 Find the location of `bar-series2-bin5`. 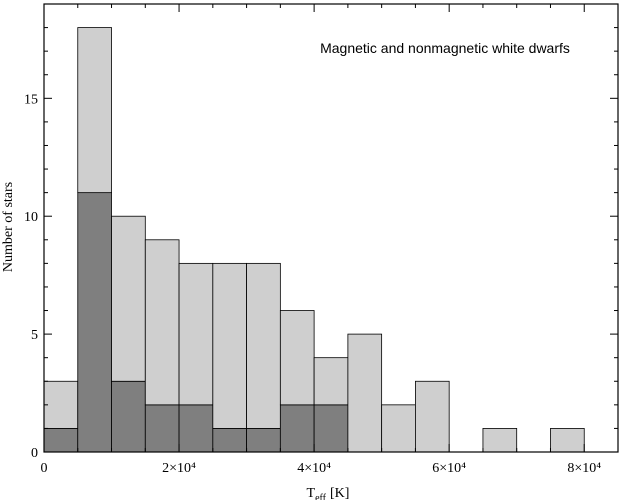

bar-series2-bin5 is located at coordinates (196, 334).